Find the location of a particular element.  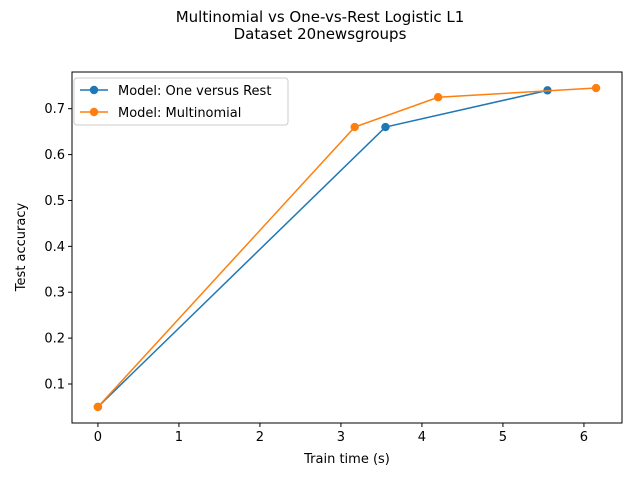

y-tick-label: 0.1 is located at coordinates (54, 385).